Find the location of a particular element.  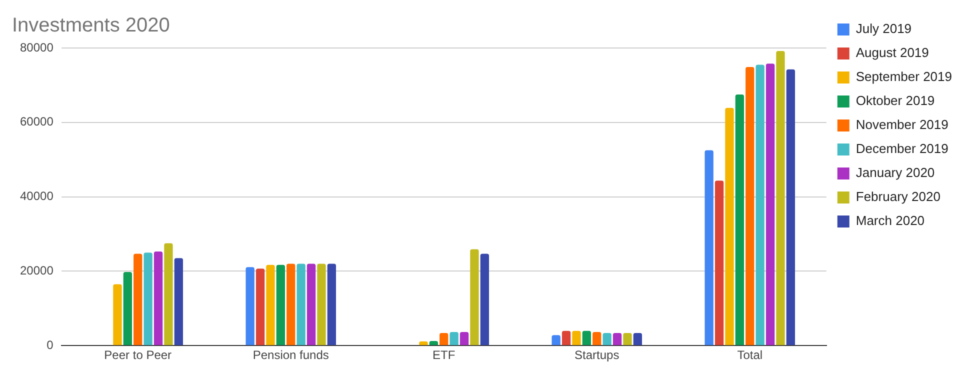

y-tick-label: 40000 is located at coordinates (37, 196).